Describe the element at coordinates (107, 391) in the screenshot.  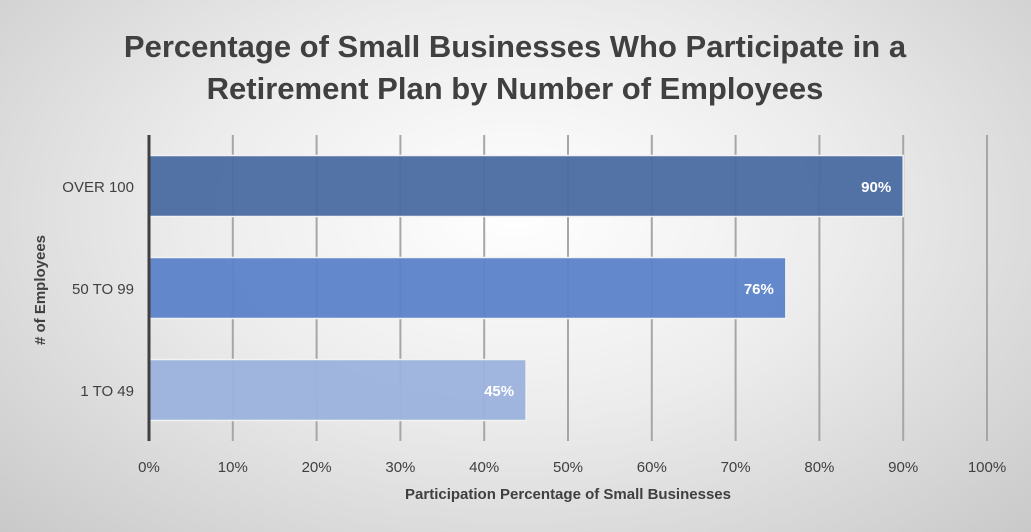
I see `y-category-label: 1 TO 49` at that location.